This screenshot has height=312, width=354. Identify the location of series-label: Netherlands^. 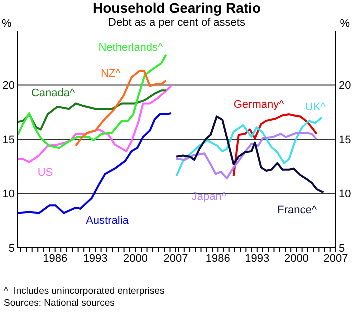
(131, 48).